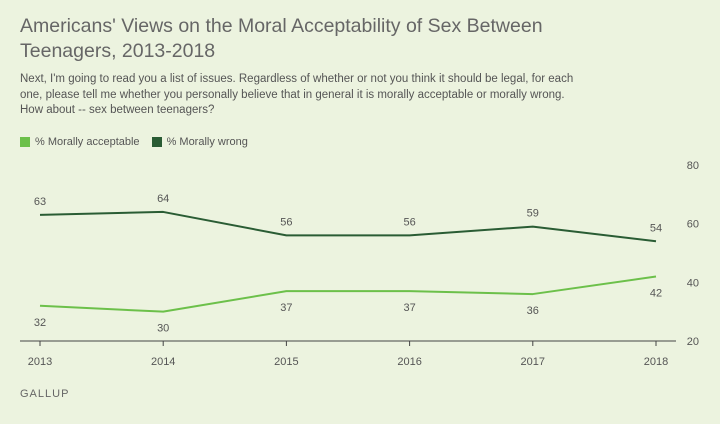  What do you see at coordinates (156, 142) in the screenshot?
I see `legend-swatch-wrong` at bounding box center [156, 142].